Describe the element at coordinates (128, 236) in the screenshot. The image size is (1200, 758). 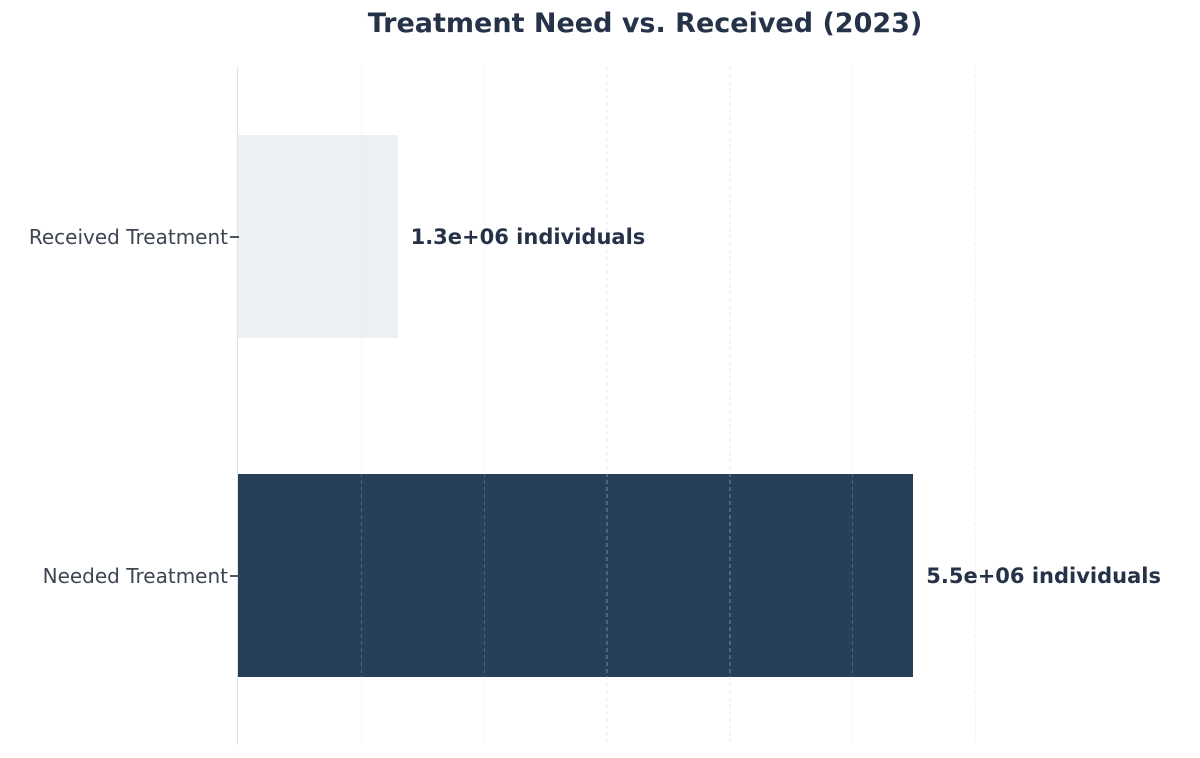
I see `category-label-0: Received Treatment` at that location.